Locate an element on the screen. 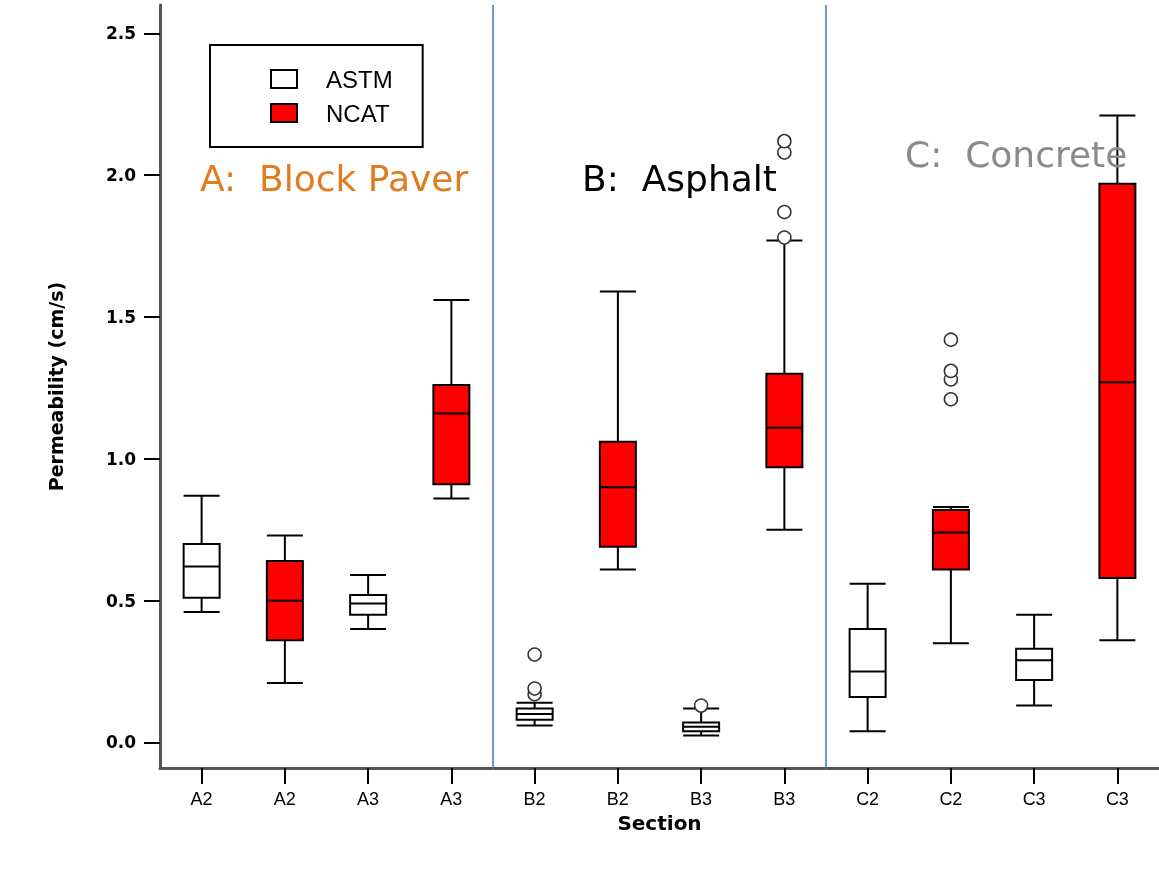 The width and height of the screenshot is (1159, 873). y-tick-label: 0.0 is located at coordinates (121, 742).